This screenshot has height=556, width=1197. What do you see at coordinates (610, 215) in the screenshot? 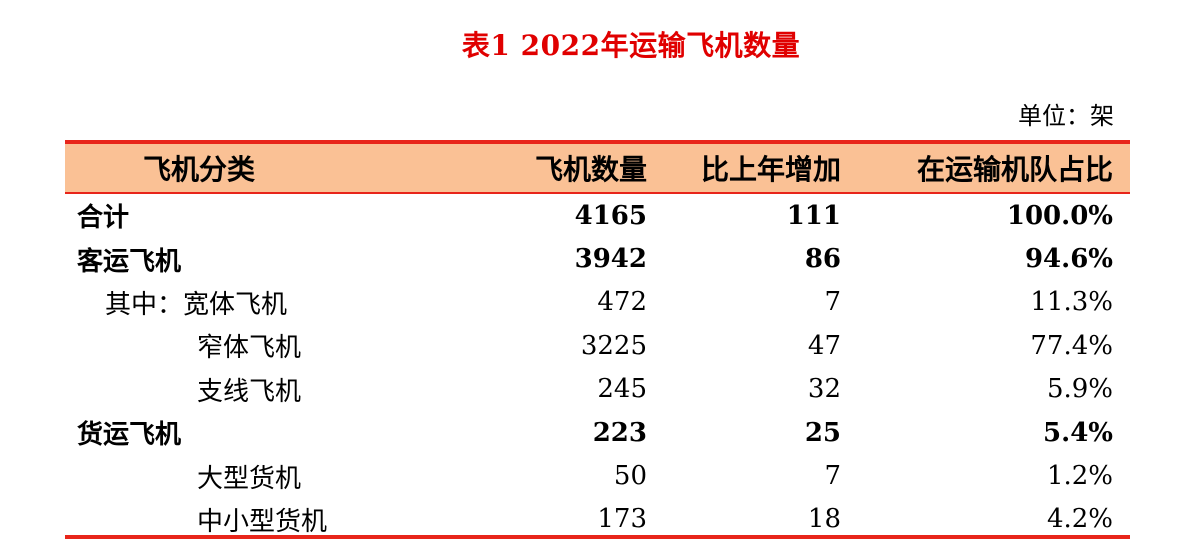
I see `row-count: 4165` at bounding box center [610, 215].